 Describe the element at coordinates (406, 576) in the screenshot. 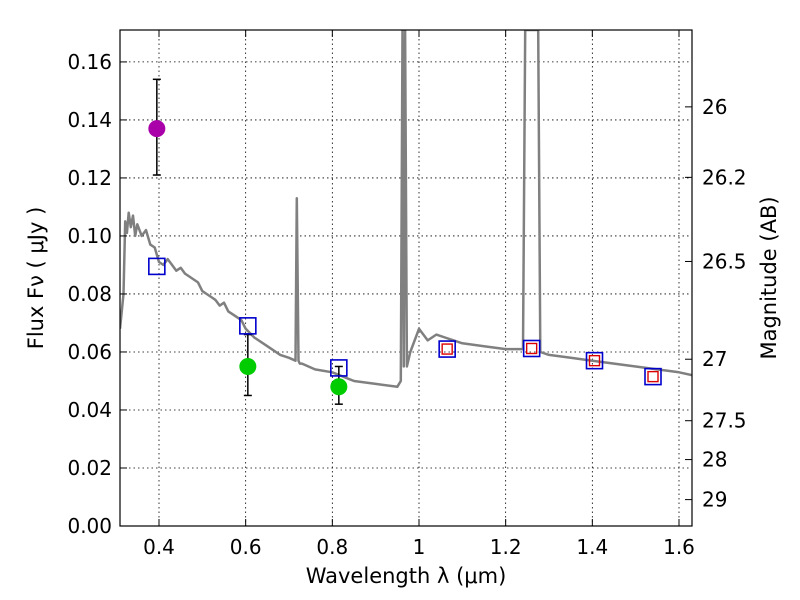

I see `x-axis-label: Wavelength λ (μm)` at that location.